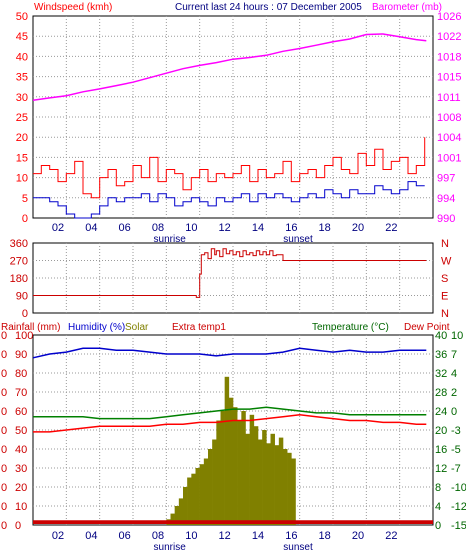  What do you see at coordinates (449, 158) in the screenshot?
I see `barometer-tick-label: 1001` at bounding box center [449, 158].